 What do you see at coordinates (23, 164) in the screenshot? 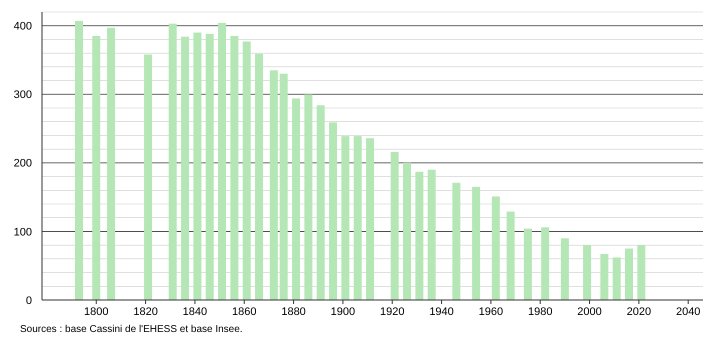
I see `y-tick-label: 200` at bounding box center [23, 164].